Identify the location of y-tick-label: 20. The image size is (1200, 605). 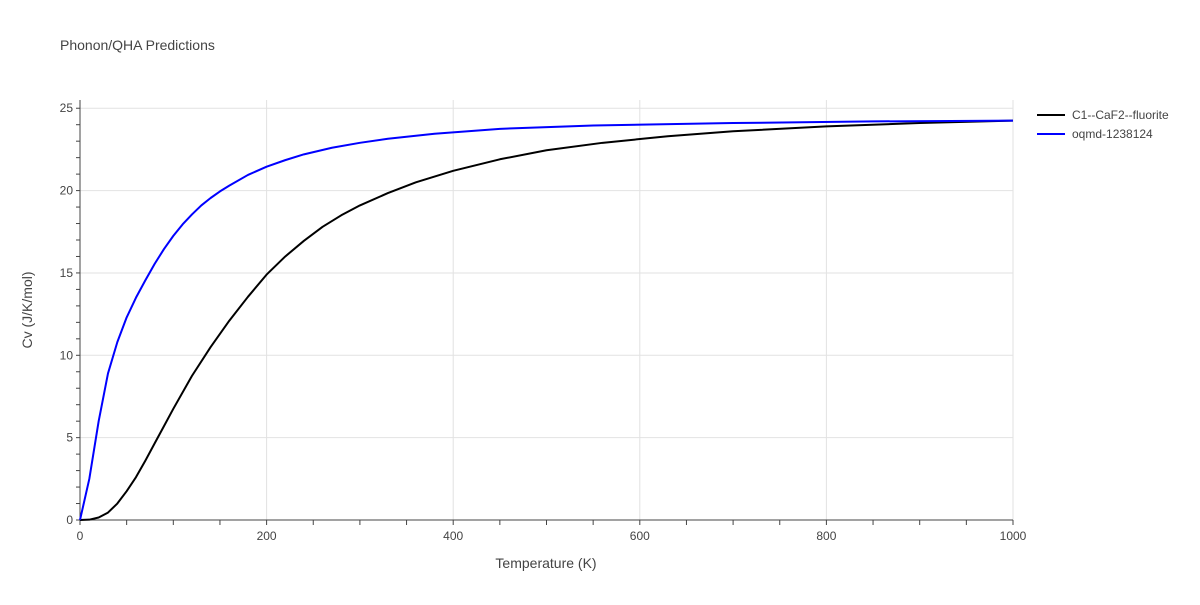
(67, 191).